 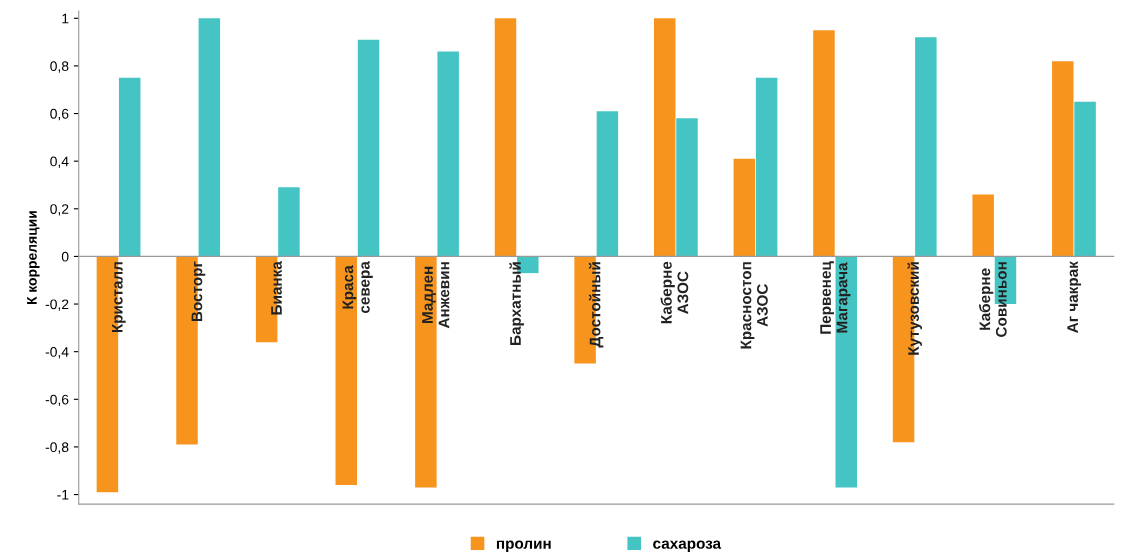 What do you see at coordinates (1074, 297) in the screenshot?
I see `x-tick-label: Аг чакрак` at bounding box center [1074, 297].